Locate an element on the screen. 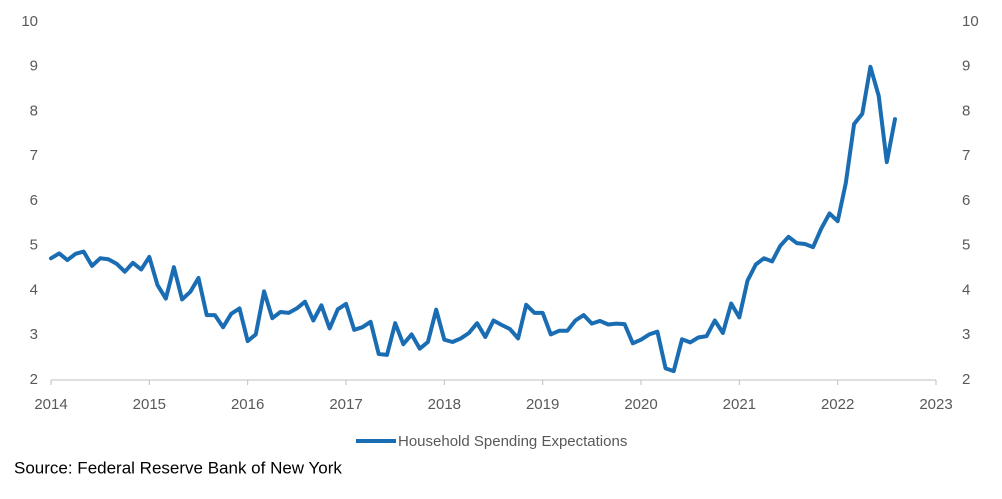  y2-tick-label: 6 is located at coordinates (966, 200).